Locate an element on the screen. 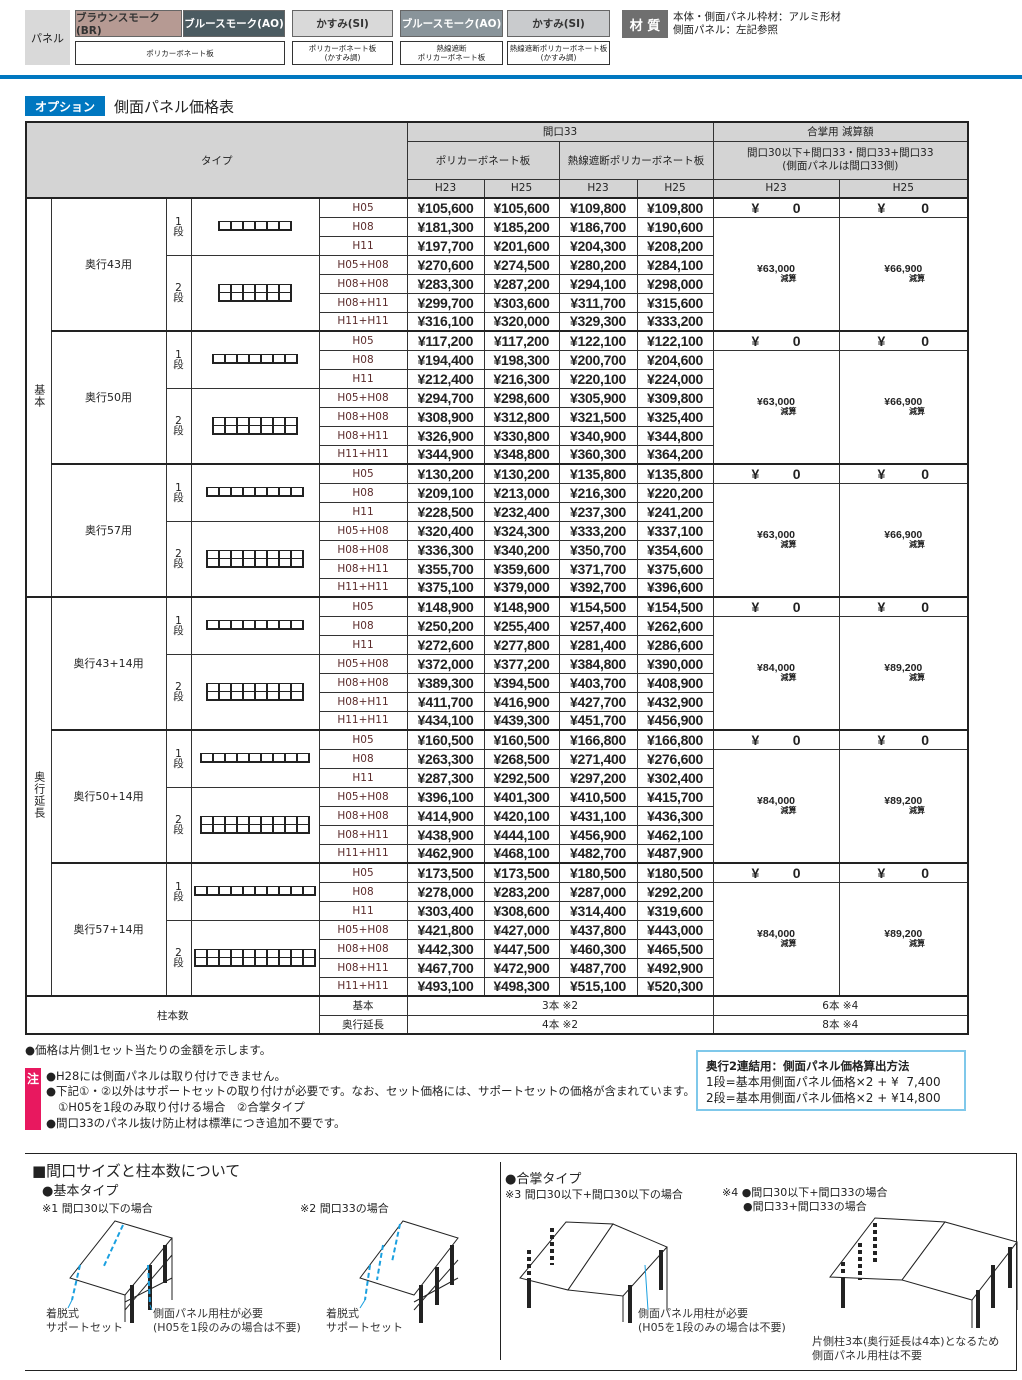 This screenshot has width=1022, height=1380. price-cell: ¥340,900 is located at coordinates (598, 435).